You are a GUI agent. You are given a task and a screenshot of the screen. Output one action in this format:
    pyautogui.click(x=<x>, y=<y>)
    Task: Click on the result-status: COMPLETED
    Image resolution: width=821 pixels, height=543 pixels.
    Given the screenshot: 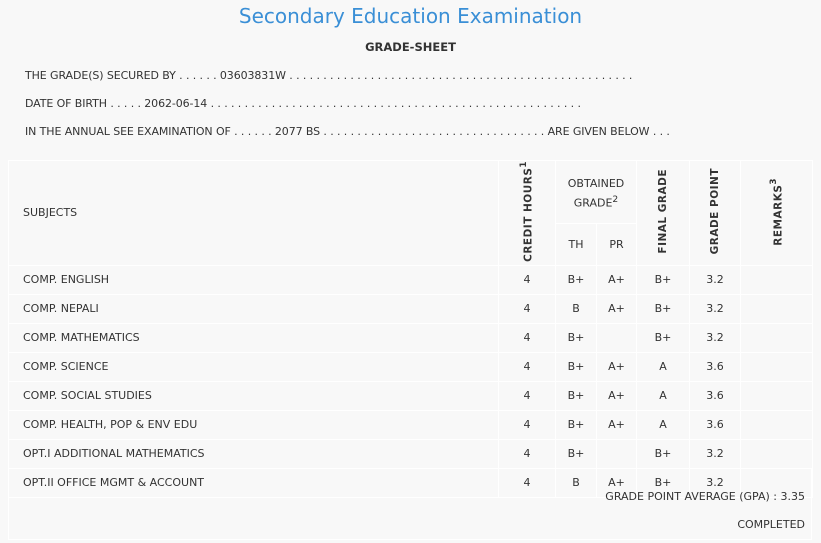 What is the action you would take?
    pyautogui.click(x=771, y=524)
    